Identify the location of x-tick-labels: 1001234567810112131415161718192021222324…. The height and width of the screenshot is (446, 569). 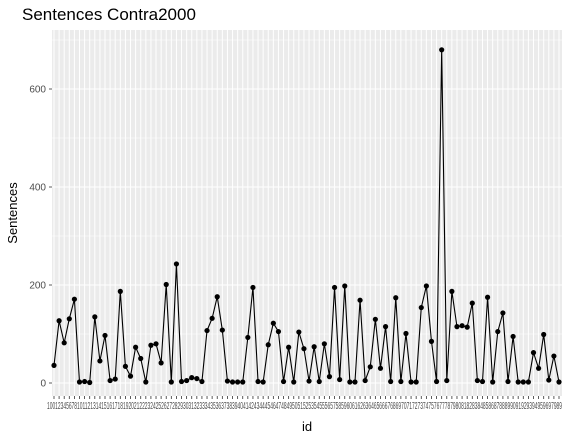
(304, 406).